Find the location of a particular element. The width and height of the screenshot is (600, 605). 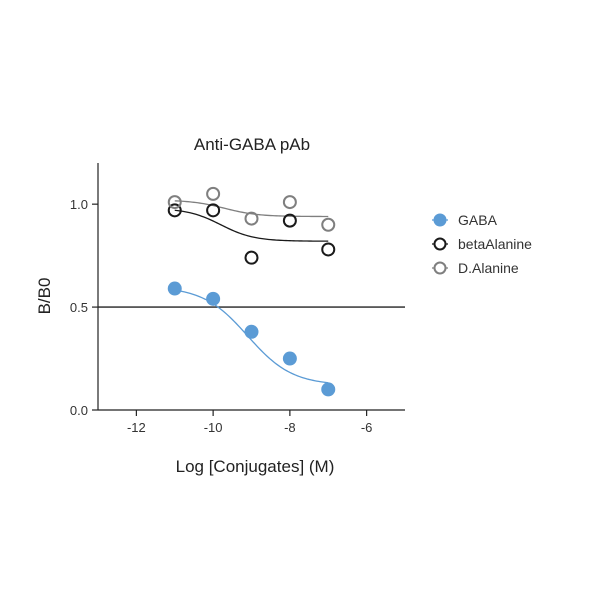

chart-title: Anti-GABA pAb is located at coordinates (252, 144).